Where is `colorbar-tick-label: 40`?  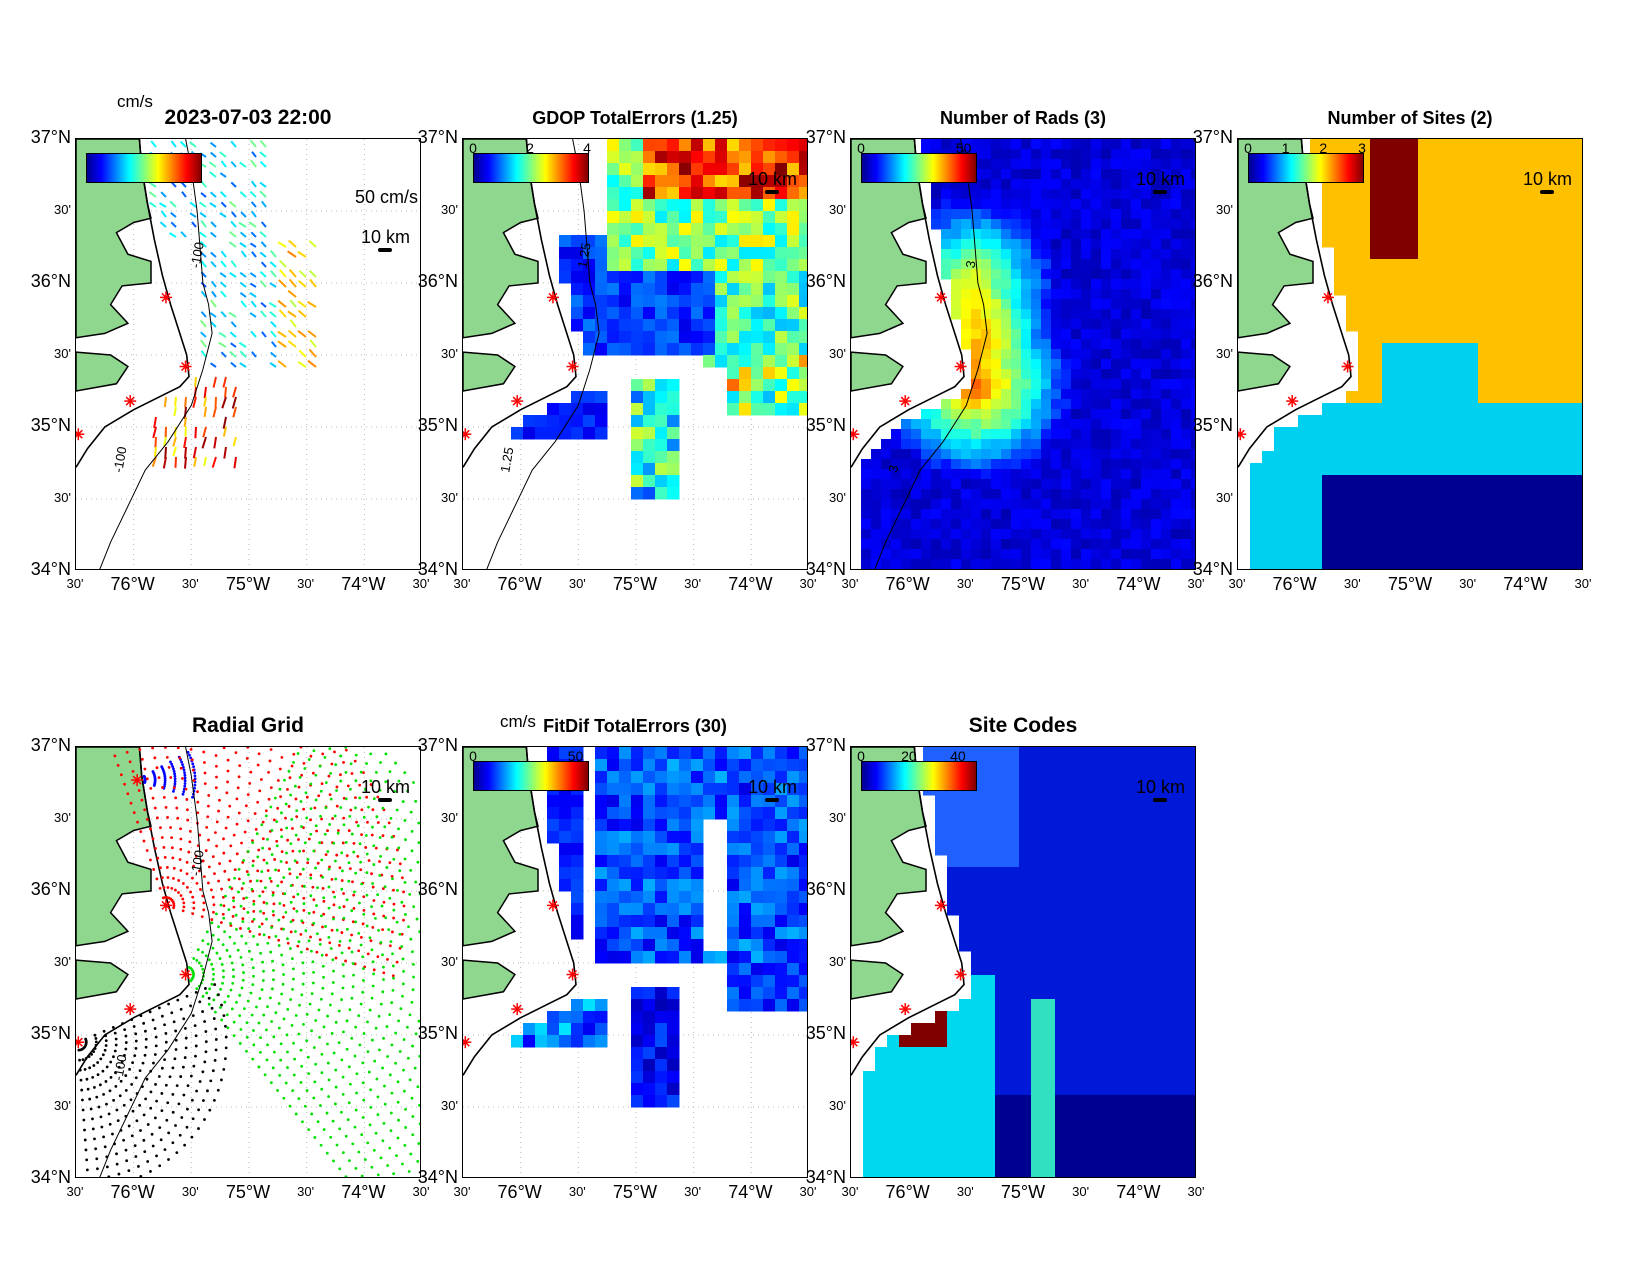
colorbar-tick-label: 40 is located at coordinates (958, 756).